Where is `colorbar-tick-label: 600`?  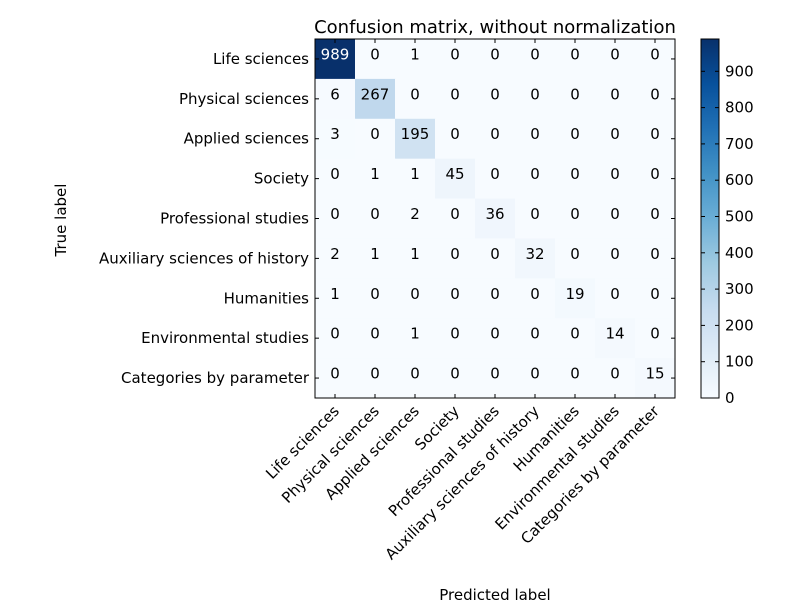 colorbar-tick-label: 600 is located at coordinates (739, 180).